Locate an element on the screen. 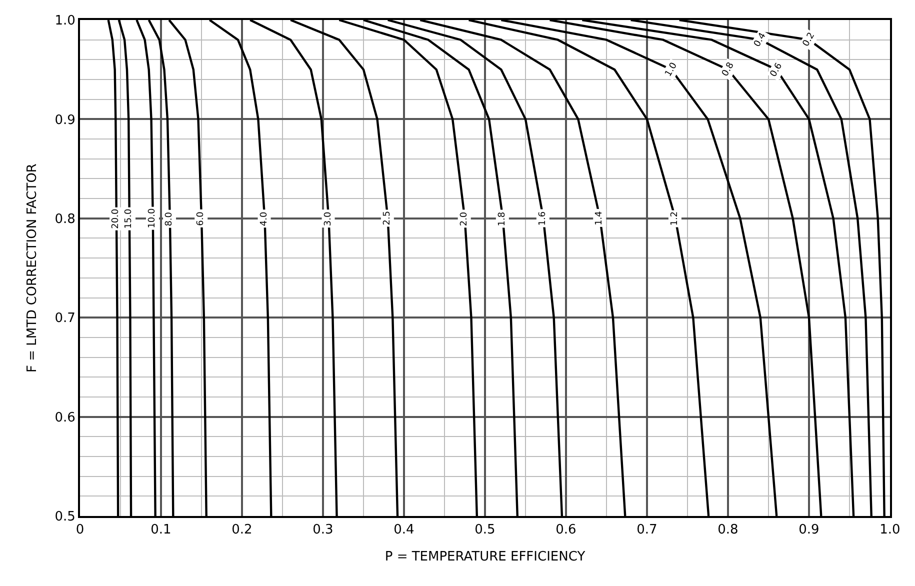 Image resolution: width=915 pixels, height=586 pixels. series-label: 6.0 is located at coordinates (201, 218).